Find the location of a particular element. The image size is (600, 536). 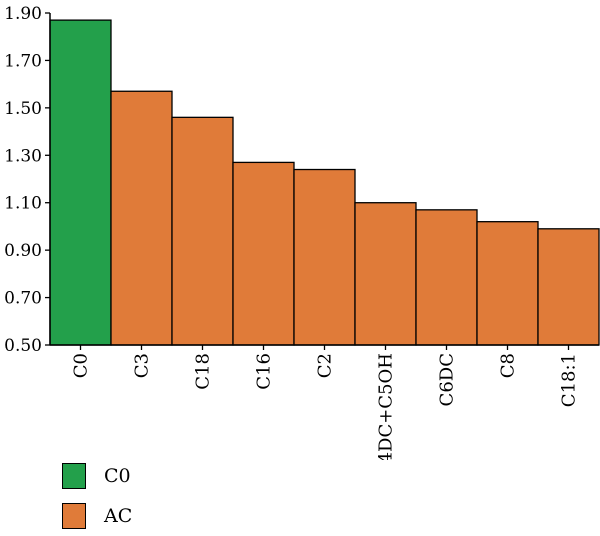

x-tick-label: C18:1 is located at coordinates (569, 380).